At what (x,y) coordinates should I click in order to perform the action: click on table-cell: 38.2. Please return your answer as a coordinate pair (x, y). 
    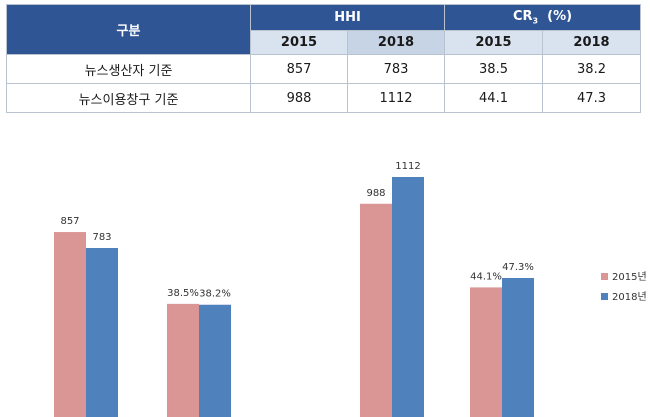
    Looking at the image, I should click on (592, 69).